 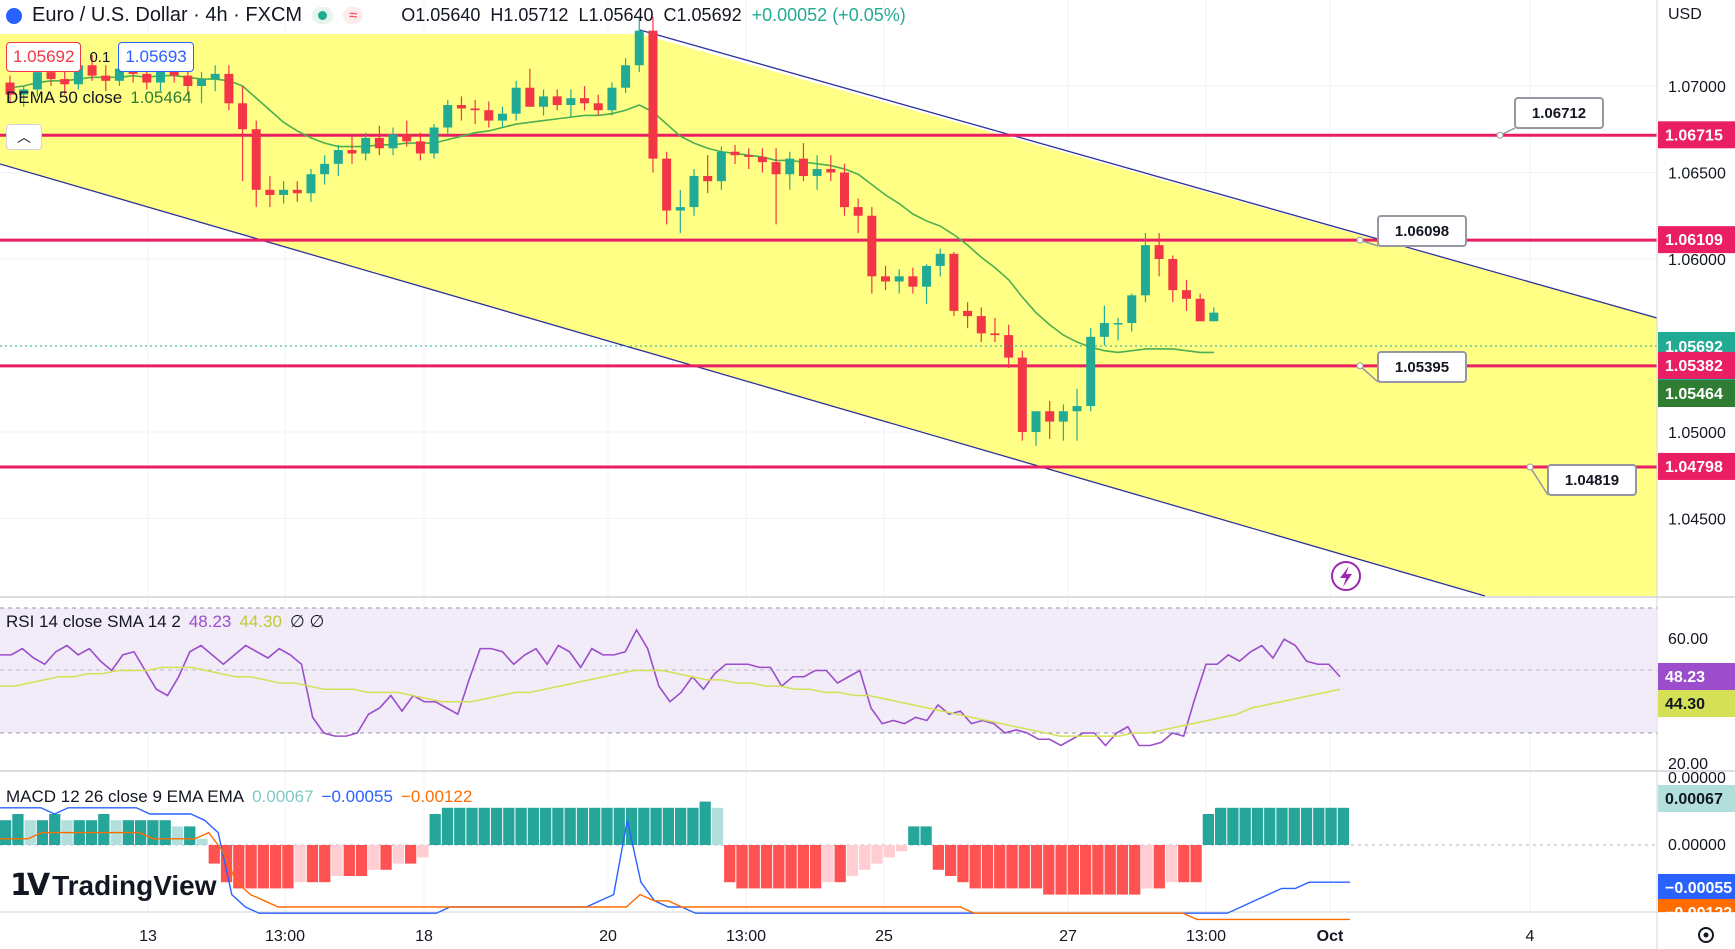 I want to click on buy-button: 1.05693, so click(x=156, y=57).